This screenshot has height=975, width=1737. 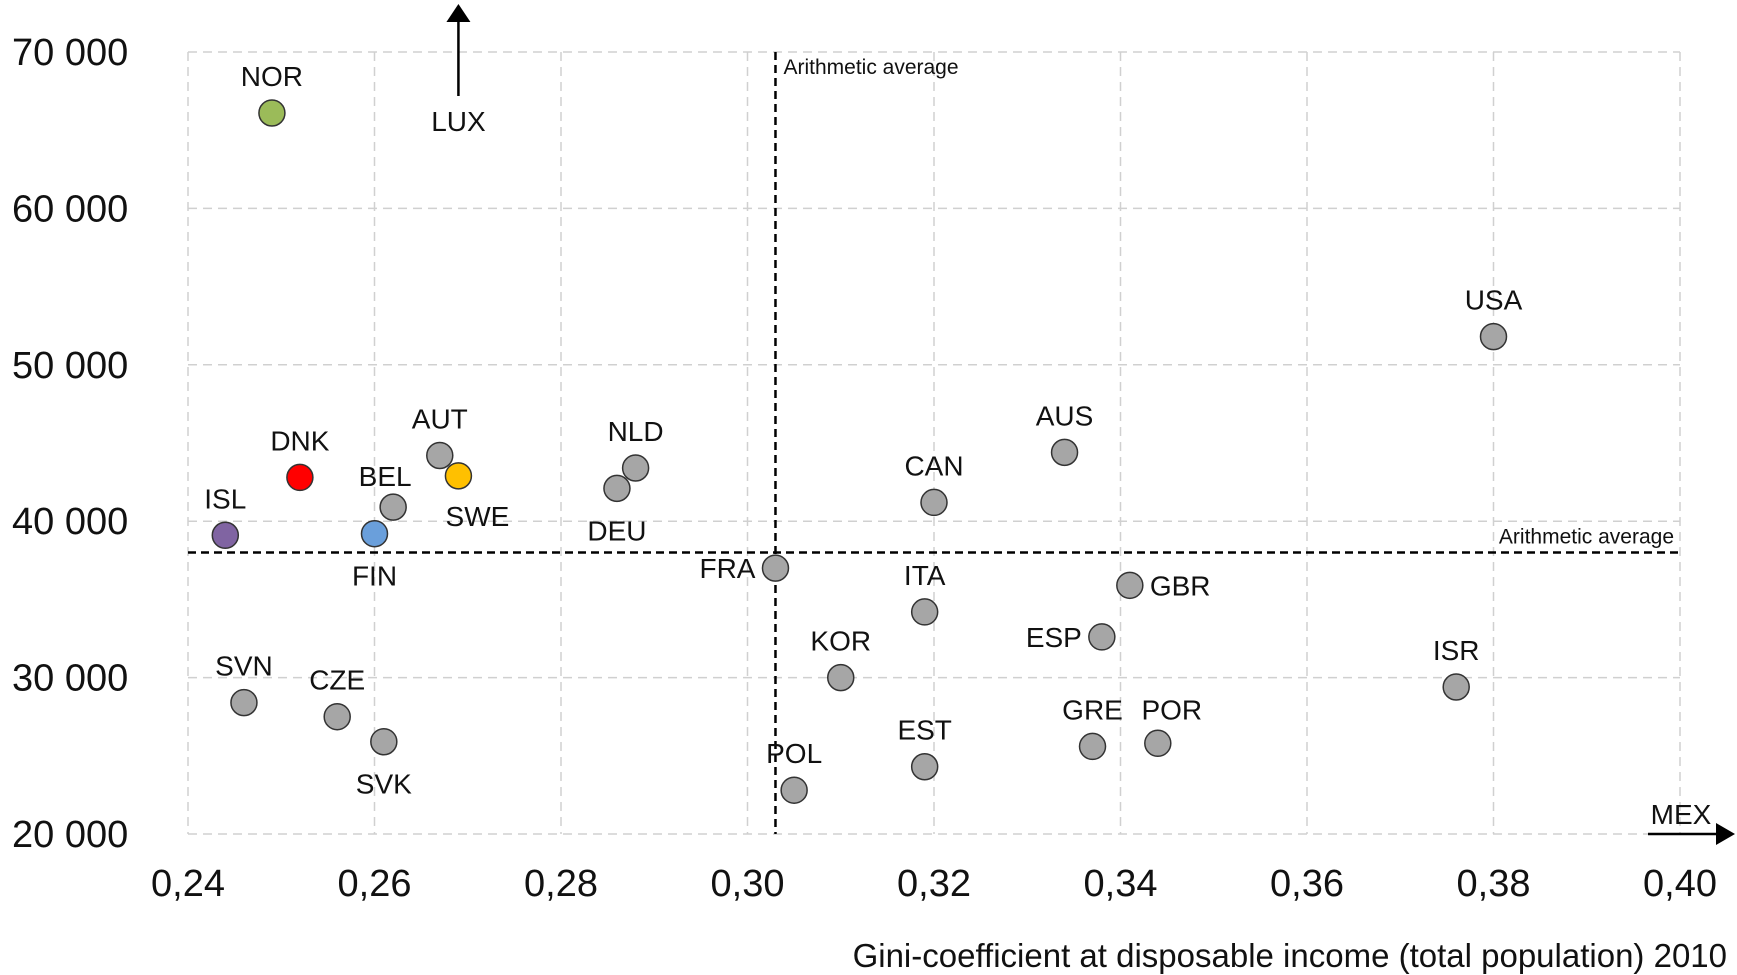 What do you see at coordinates (70, 522) in the screenshot?
I see `y-tick-label: 40 000` at bounding box center [70, 522].